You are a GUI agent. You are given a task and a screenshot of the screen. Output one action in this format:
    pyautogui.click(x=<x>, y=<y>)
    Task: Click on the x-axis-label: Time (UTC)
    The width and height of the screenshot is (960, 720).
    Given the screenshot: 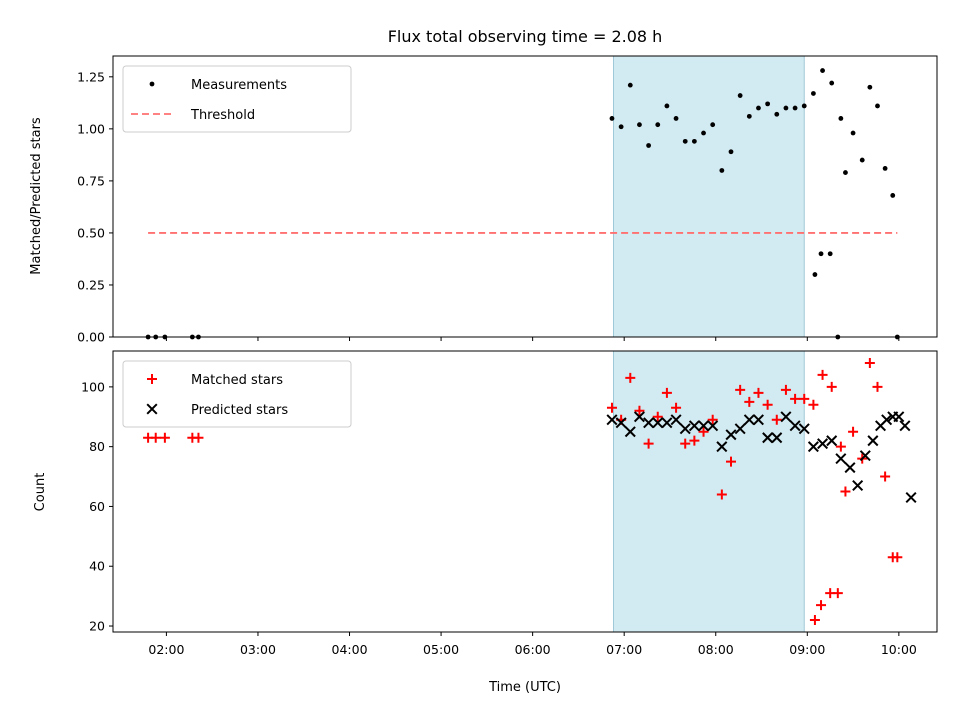 What is the action you would take?
    pyautogui.click(x=524, y=687)
    